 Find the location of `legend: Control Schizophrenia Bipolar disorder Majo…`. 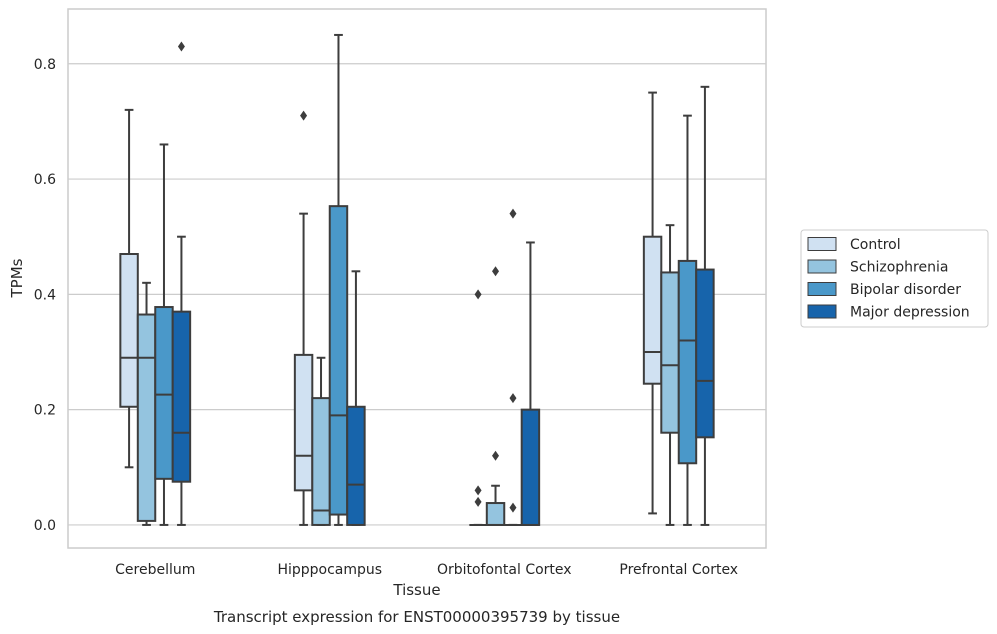

legend: Control Schizophrenia Bipolar disorder Majo… is located at coordinates (894, 278).